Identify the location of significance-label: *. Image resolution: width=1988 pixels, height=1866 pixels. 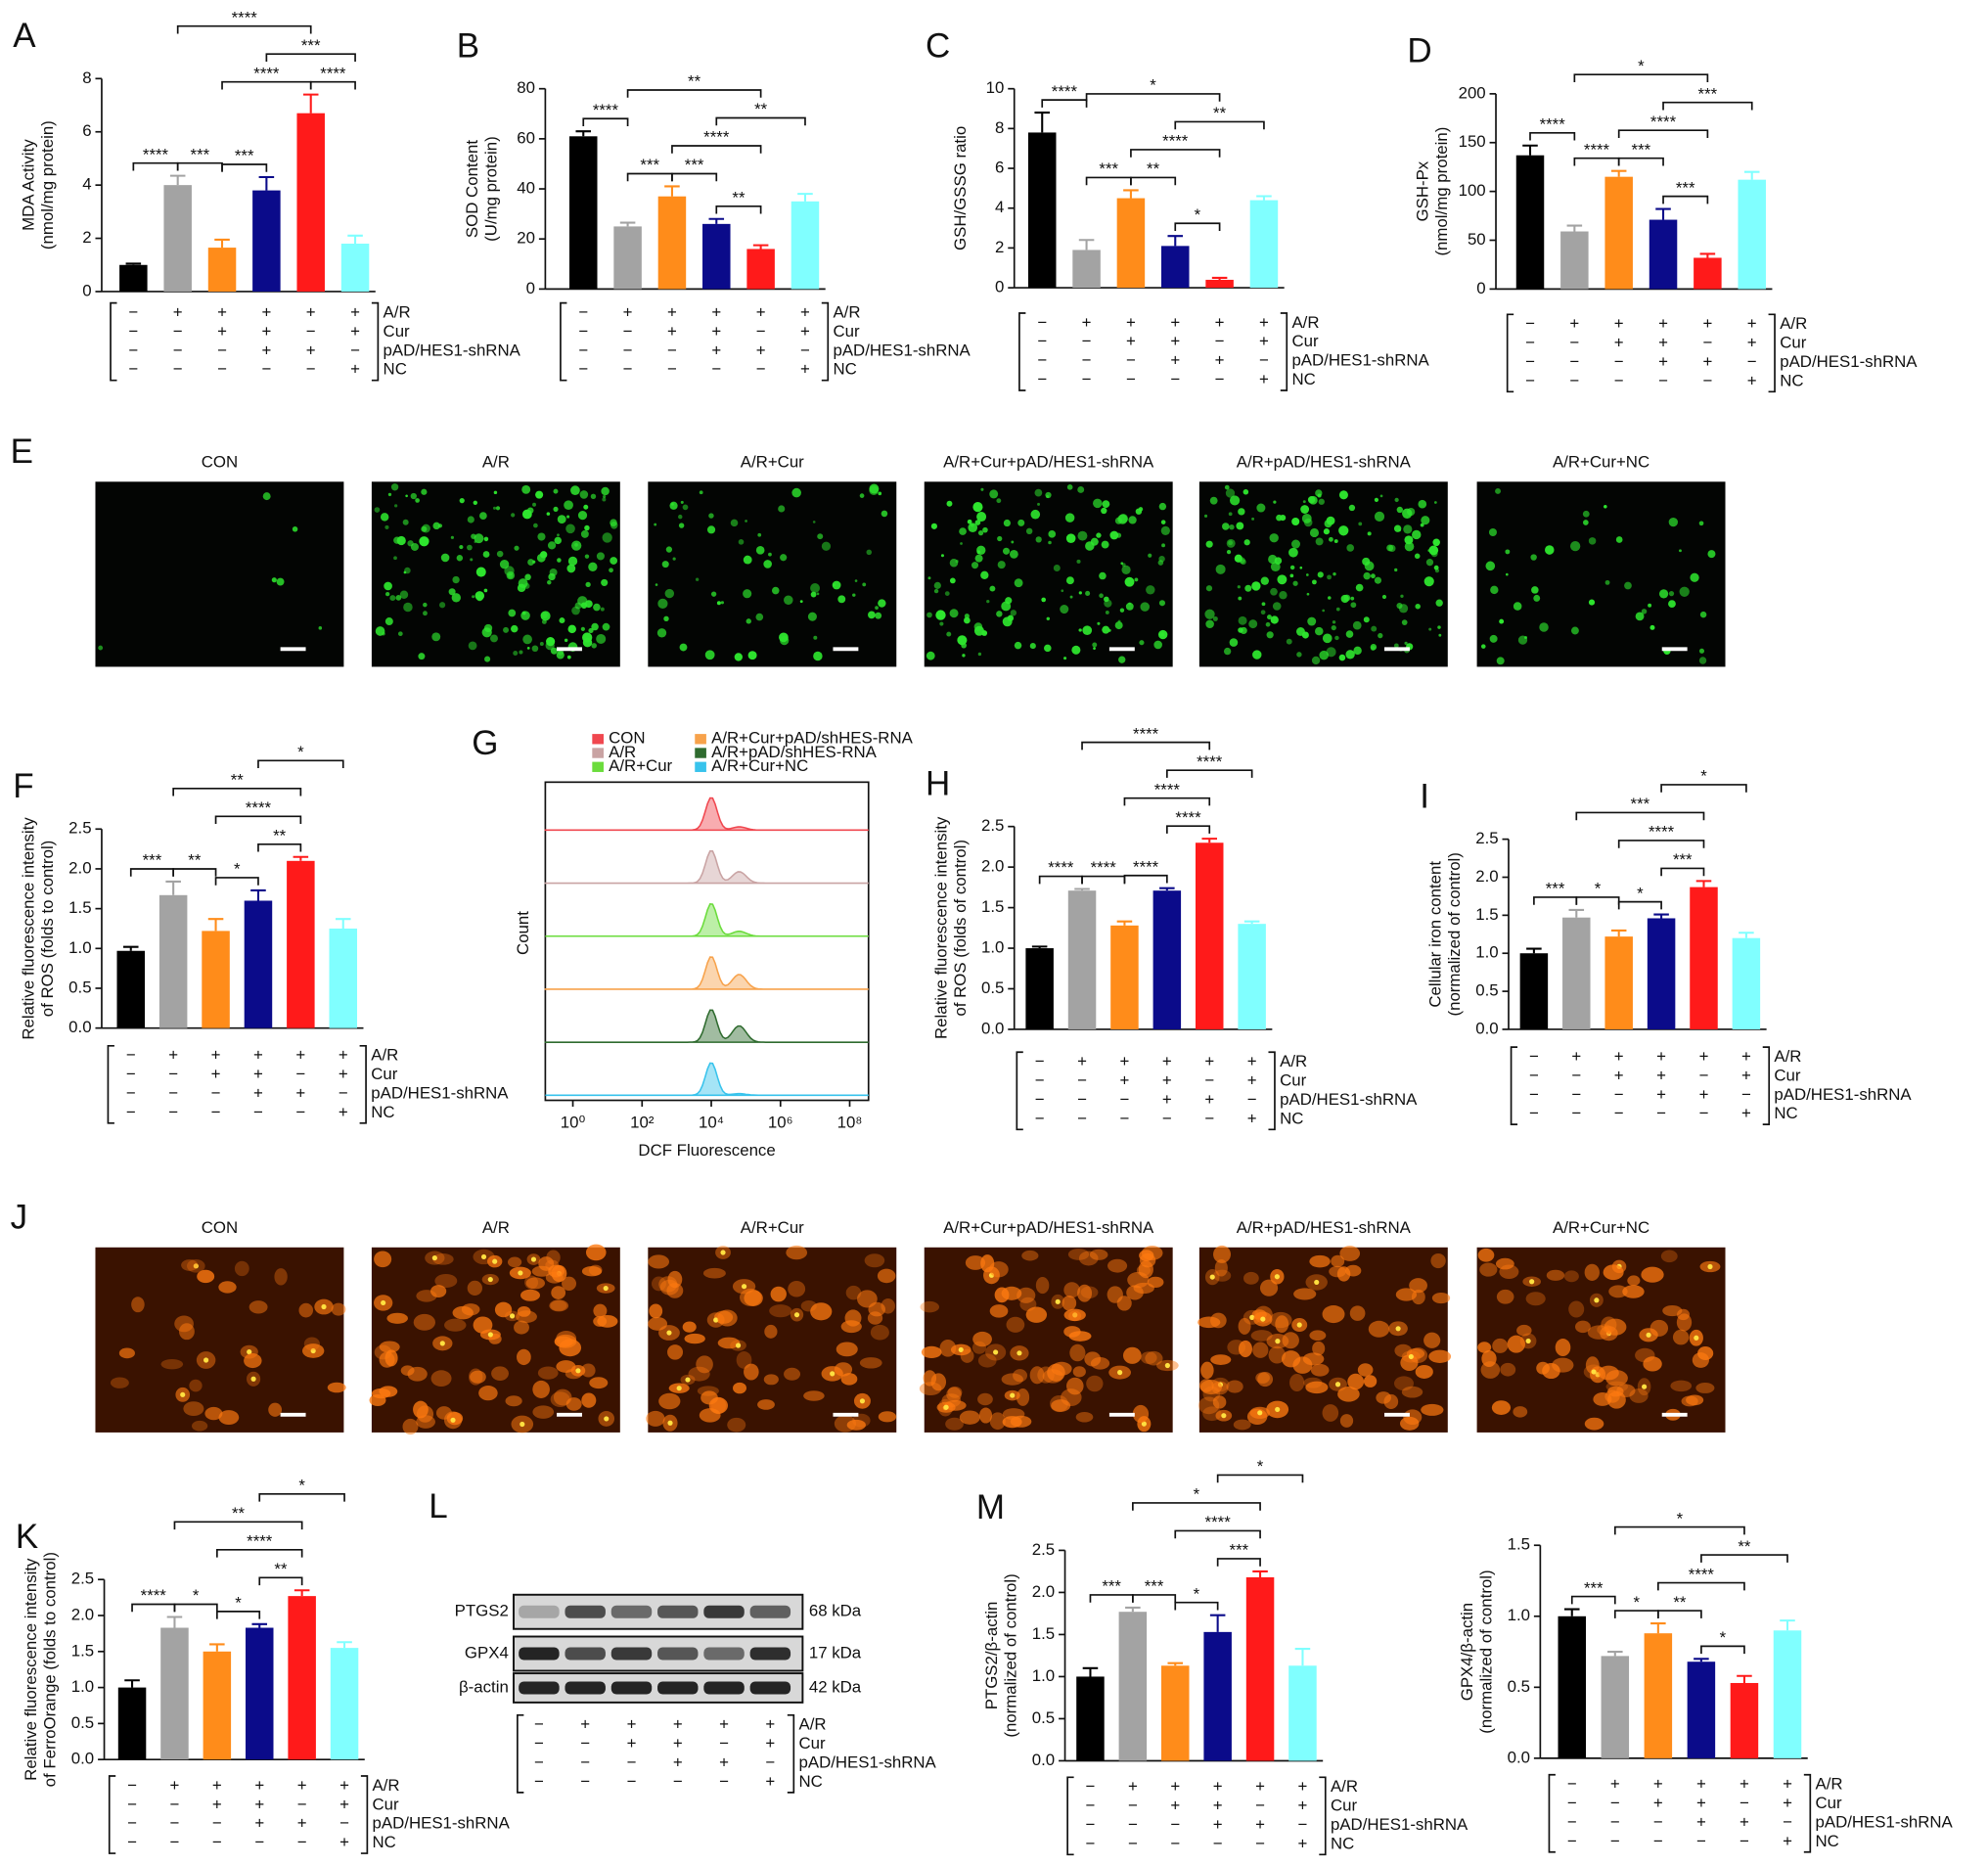
(1198, 215).